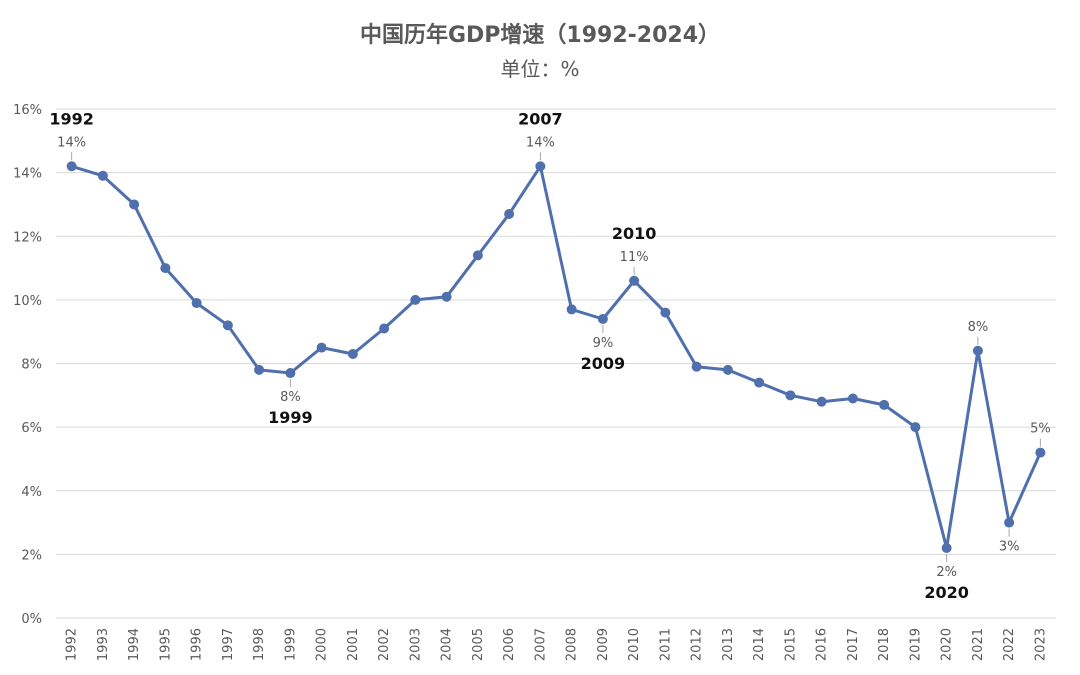  I want to click on x-tick-label: 2001, so click(353, 644).